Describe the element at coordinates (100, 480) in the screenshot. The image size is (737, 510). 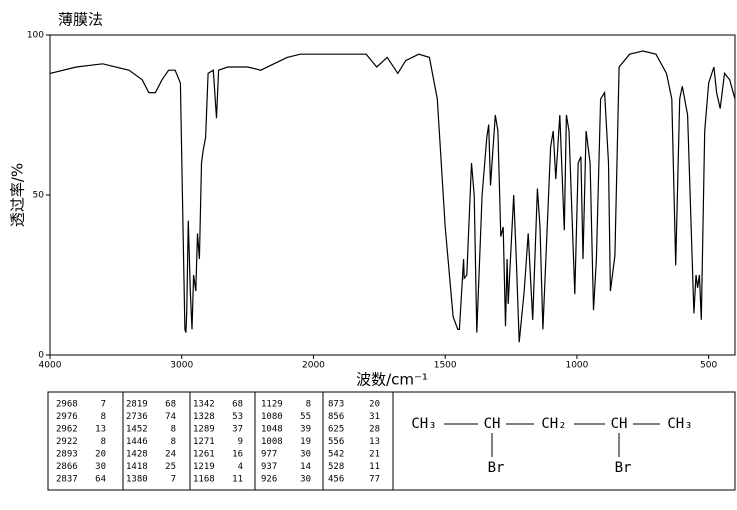
I see `transmittance-cell: 64` at that location.